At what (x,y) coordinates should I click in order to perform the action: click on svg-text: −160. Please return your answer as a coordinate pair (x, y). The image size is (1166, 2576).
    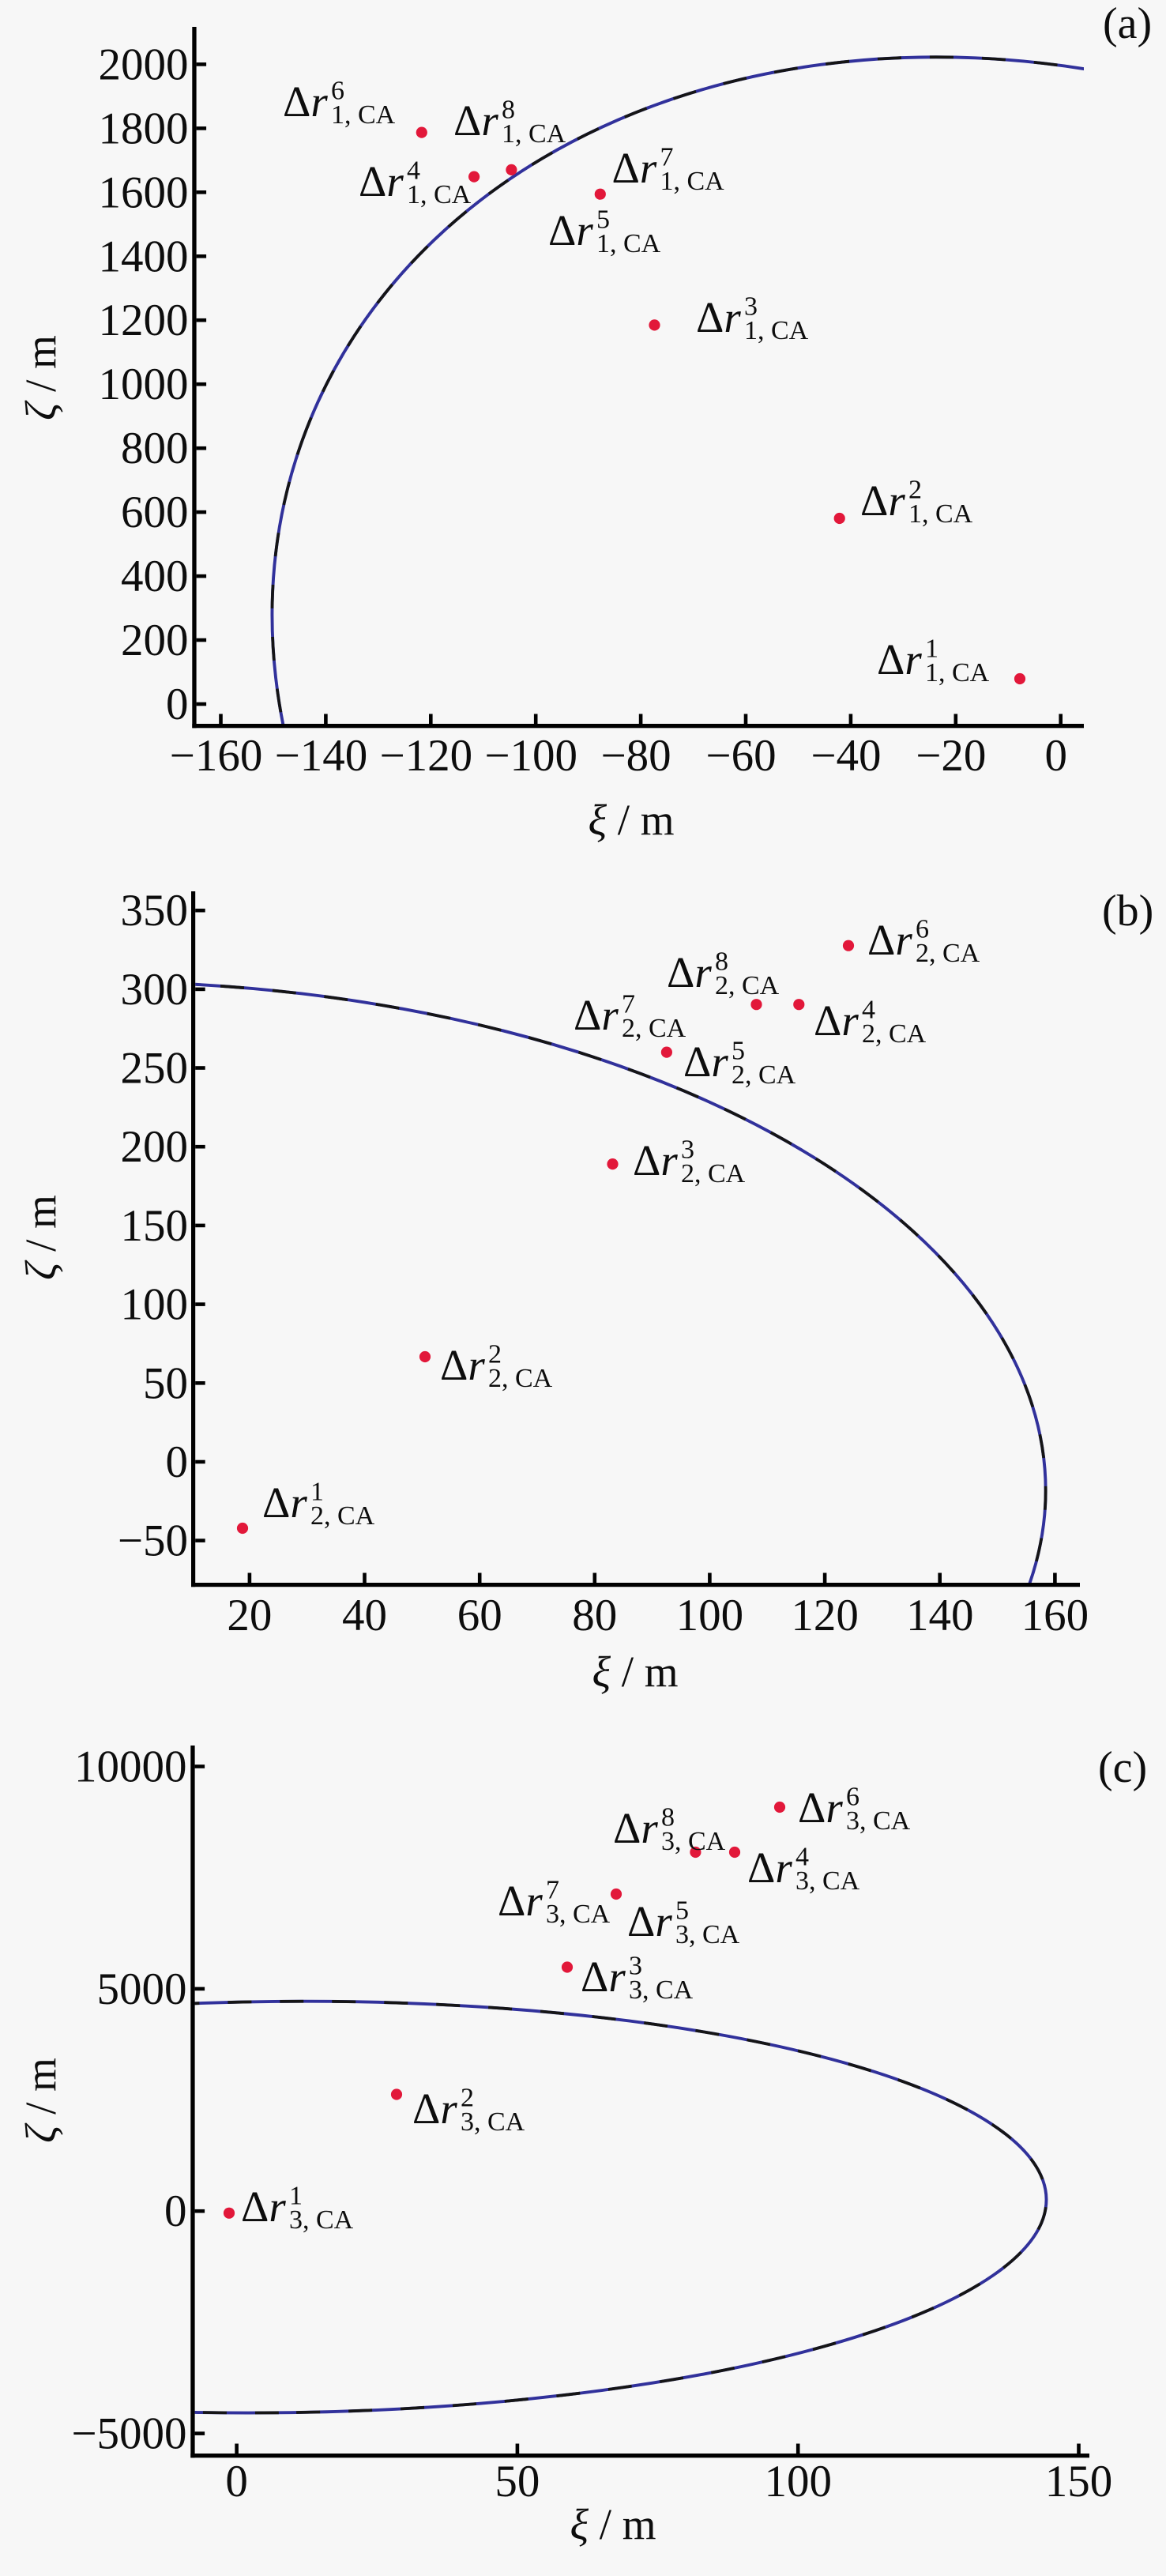
    Looking at the image, I should click on (217, 756).